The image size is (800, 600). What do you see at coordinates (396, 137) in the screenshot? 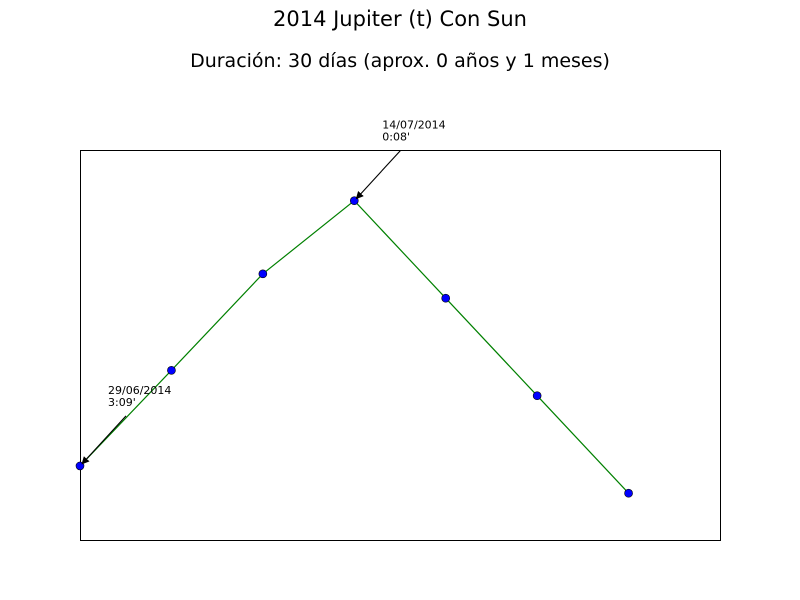
I see `annotation-time: 0:08'` at bounding box center [396, 137].